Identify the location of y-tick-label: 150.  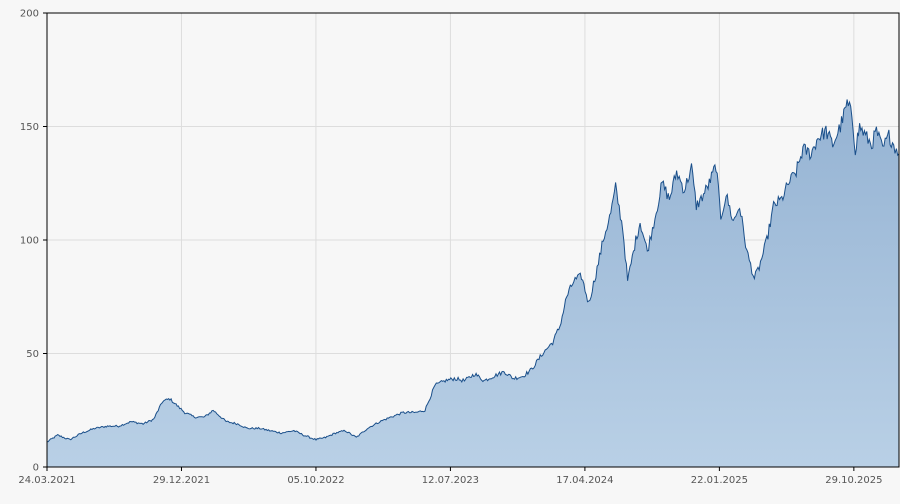
(29, 127).